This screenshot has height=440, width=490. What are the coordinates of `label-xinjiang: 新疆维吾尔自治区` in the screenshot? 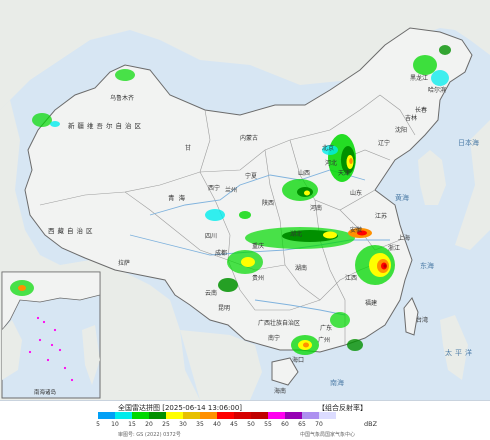 It's located at (106, 125).